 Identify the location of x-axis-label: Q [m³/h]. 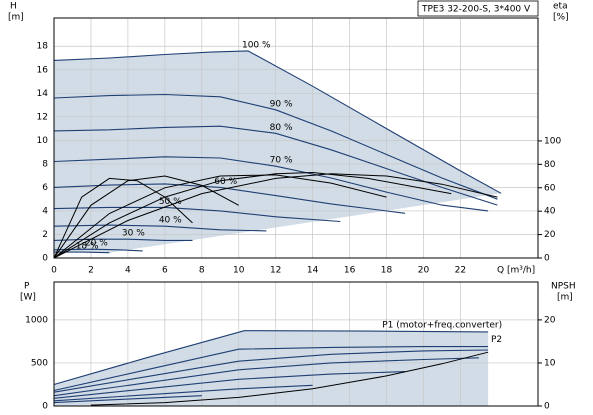
(516, 271).